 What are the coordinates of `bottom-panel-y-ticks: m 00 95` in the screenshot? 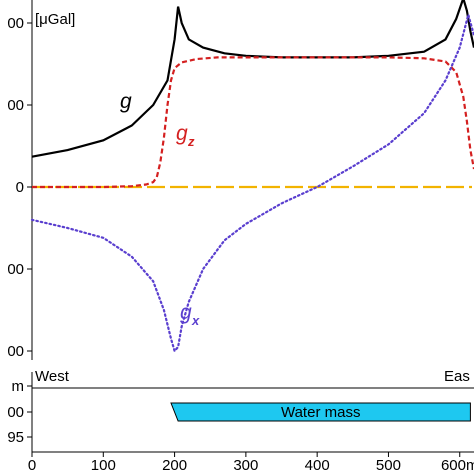 It's located at (19, 412).